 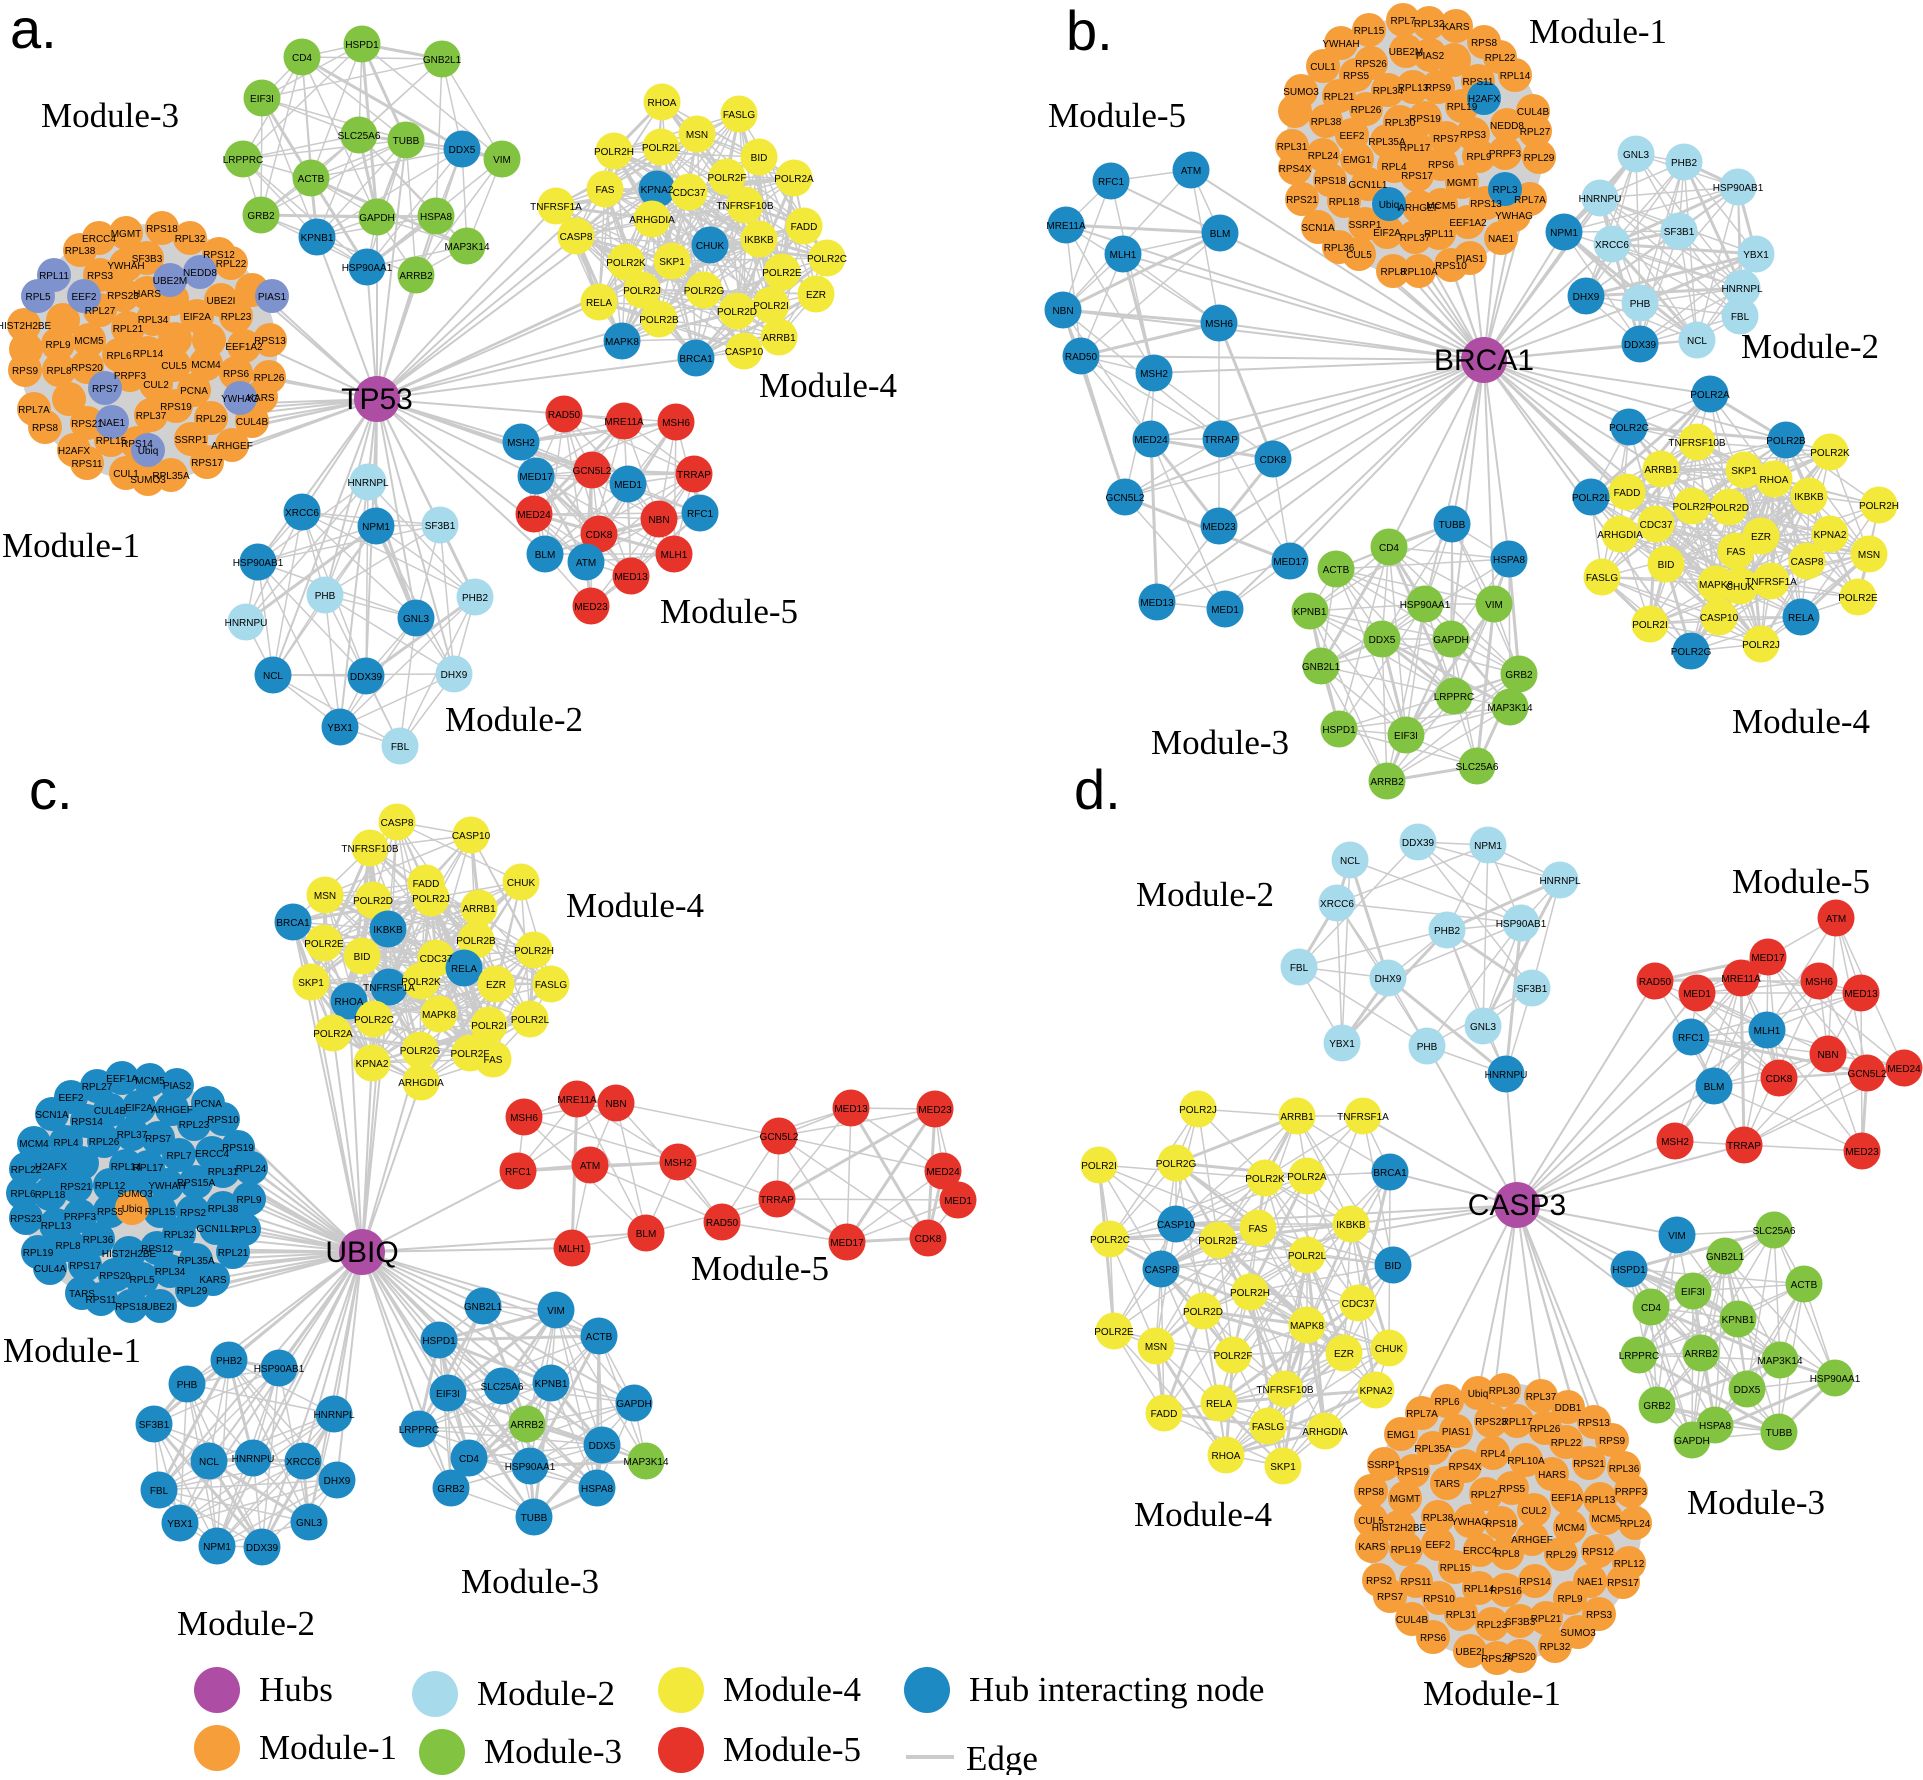 What do you see at coordinates (1339, 97) in the screenshot?
I see `svg-text: RPL21` at bounding box center [1339, 97].